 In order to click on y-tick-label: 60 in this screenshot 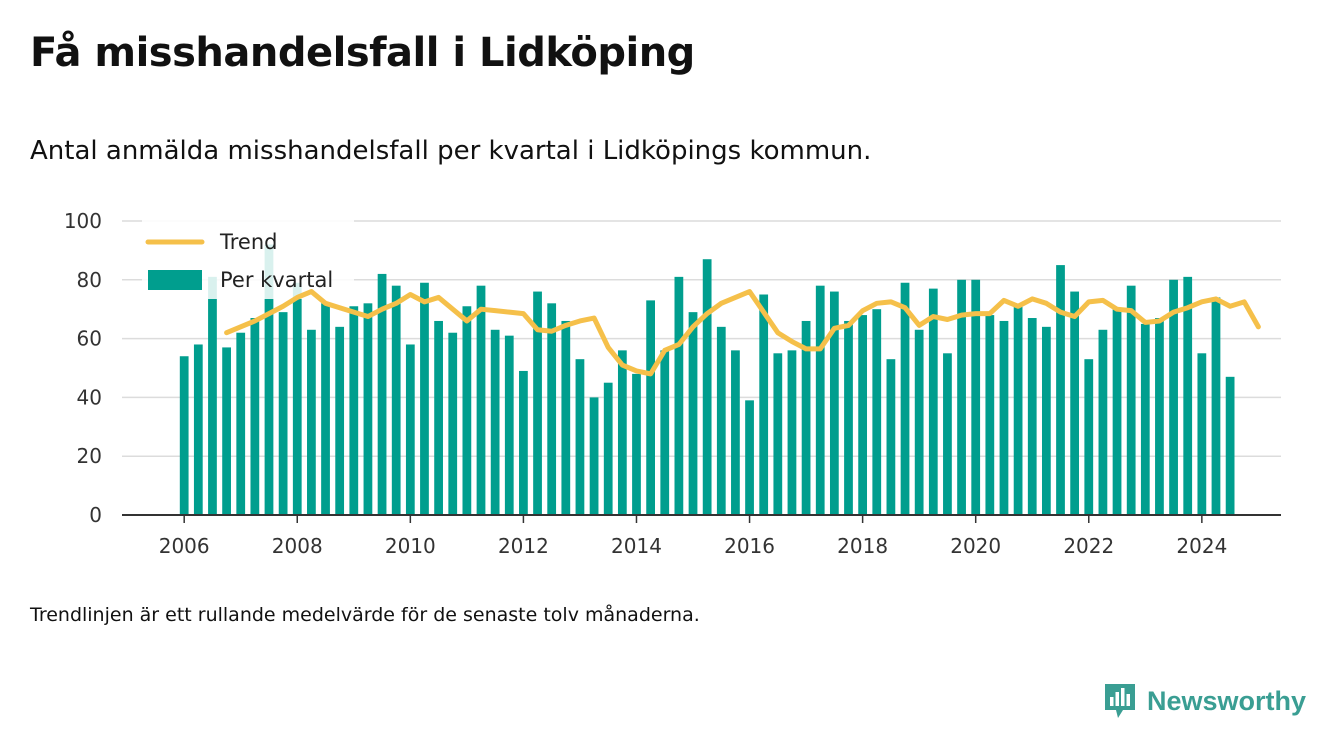, I will do `click(89, 339)`.